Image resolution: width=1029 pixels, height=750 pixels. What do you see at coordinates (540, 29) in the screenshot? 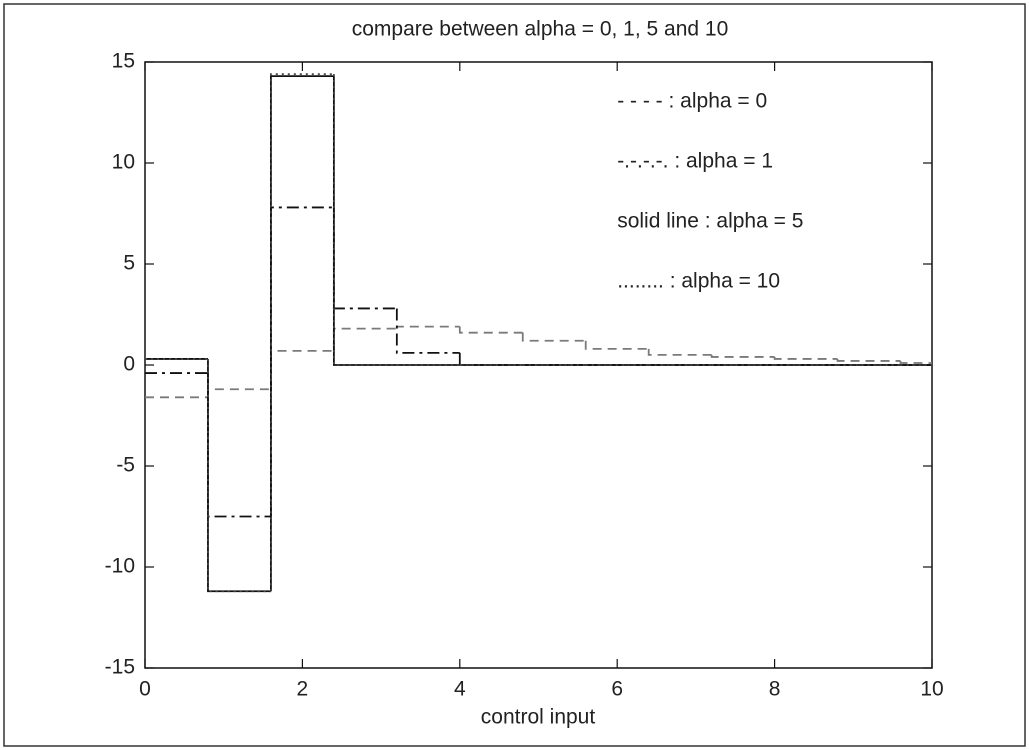
I see `chart-title: compare between alpha = 0, 1, 5 and 10` at bounding box center [540, 29].